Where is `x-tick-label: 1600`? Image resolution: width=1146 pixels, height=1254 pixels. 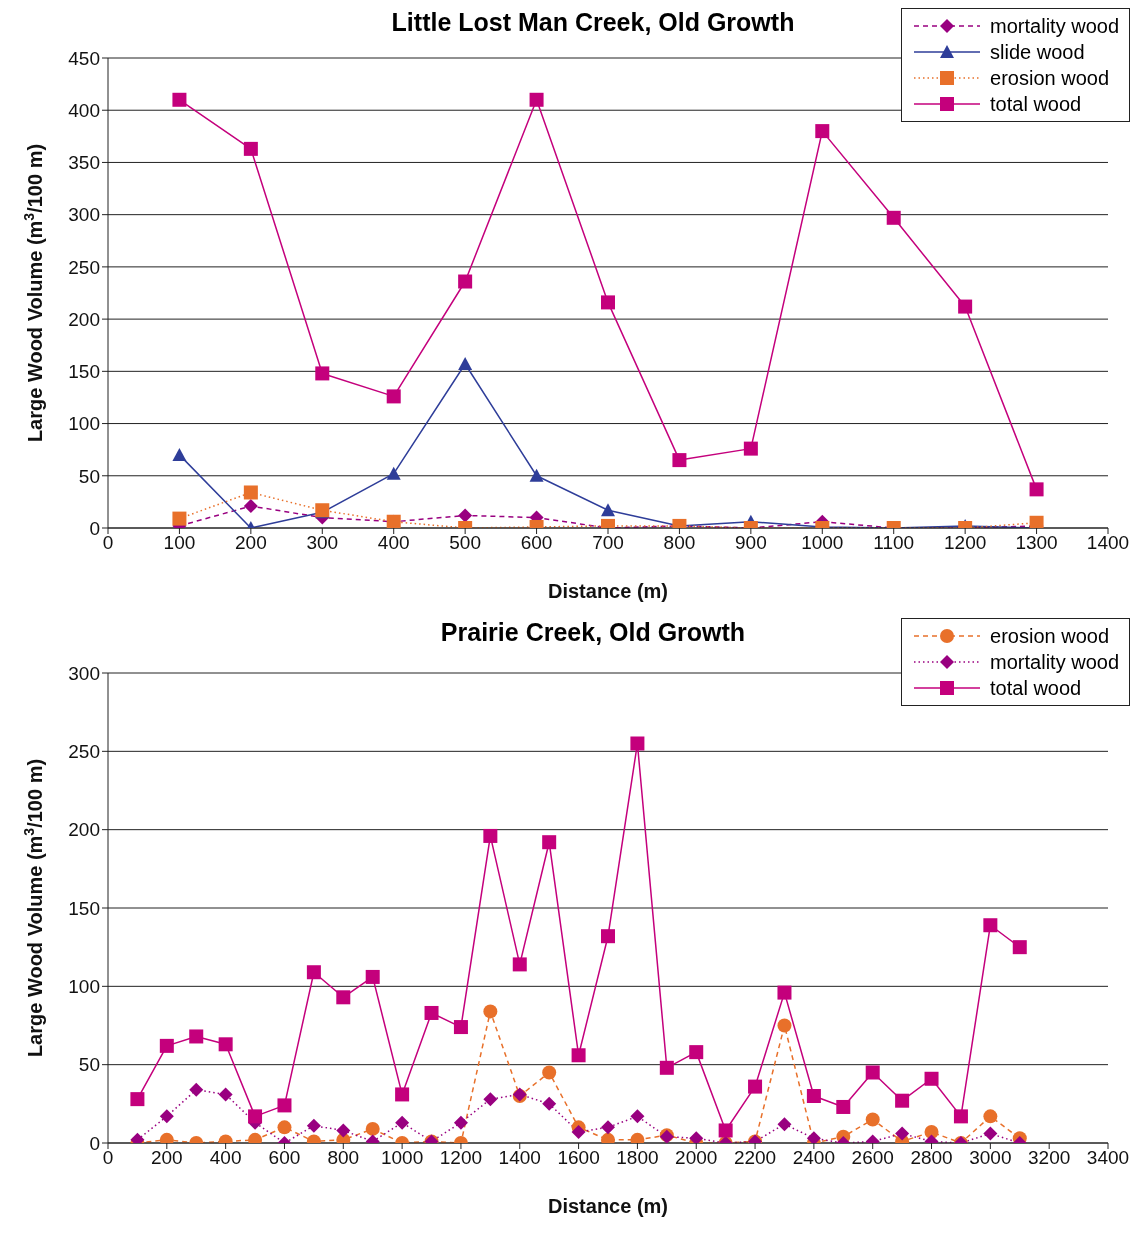
x-tick-label: 1600 is located at coordinates (578, 1158).